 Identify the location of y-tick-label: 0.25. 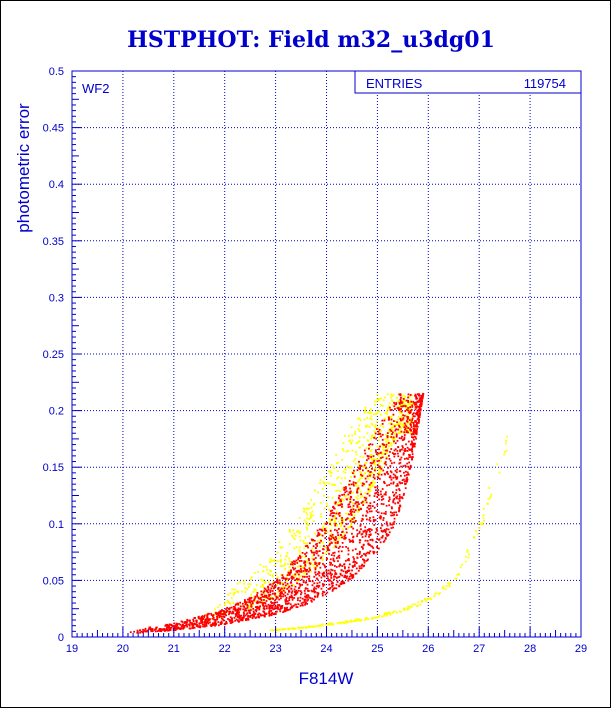
(53, 355).